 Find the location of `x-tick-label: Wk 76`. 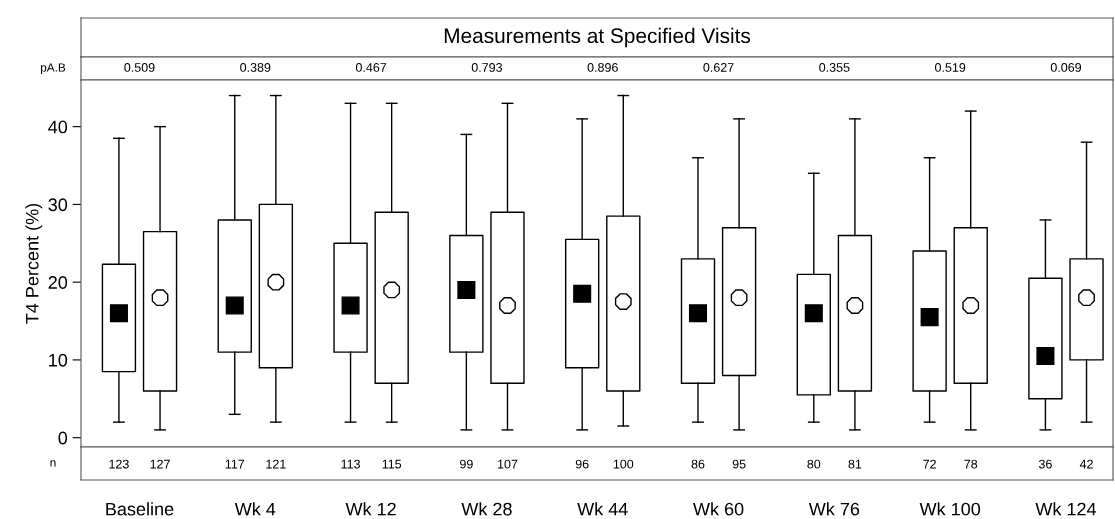

x-tick-label: Wk 76 is located at coordinates (834, 509).